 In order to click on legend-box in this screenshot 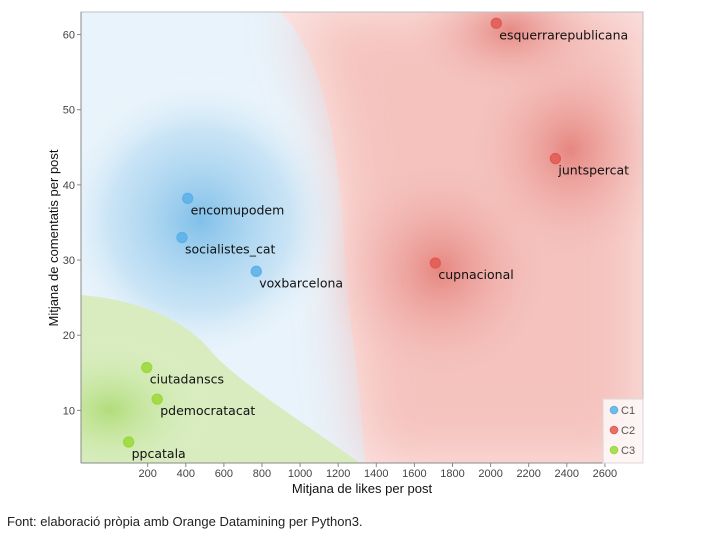, I will do `click(623, 431)`.